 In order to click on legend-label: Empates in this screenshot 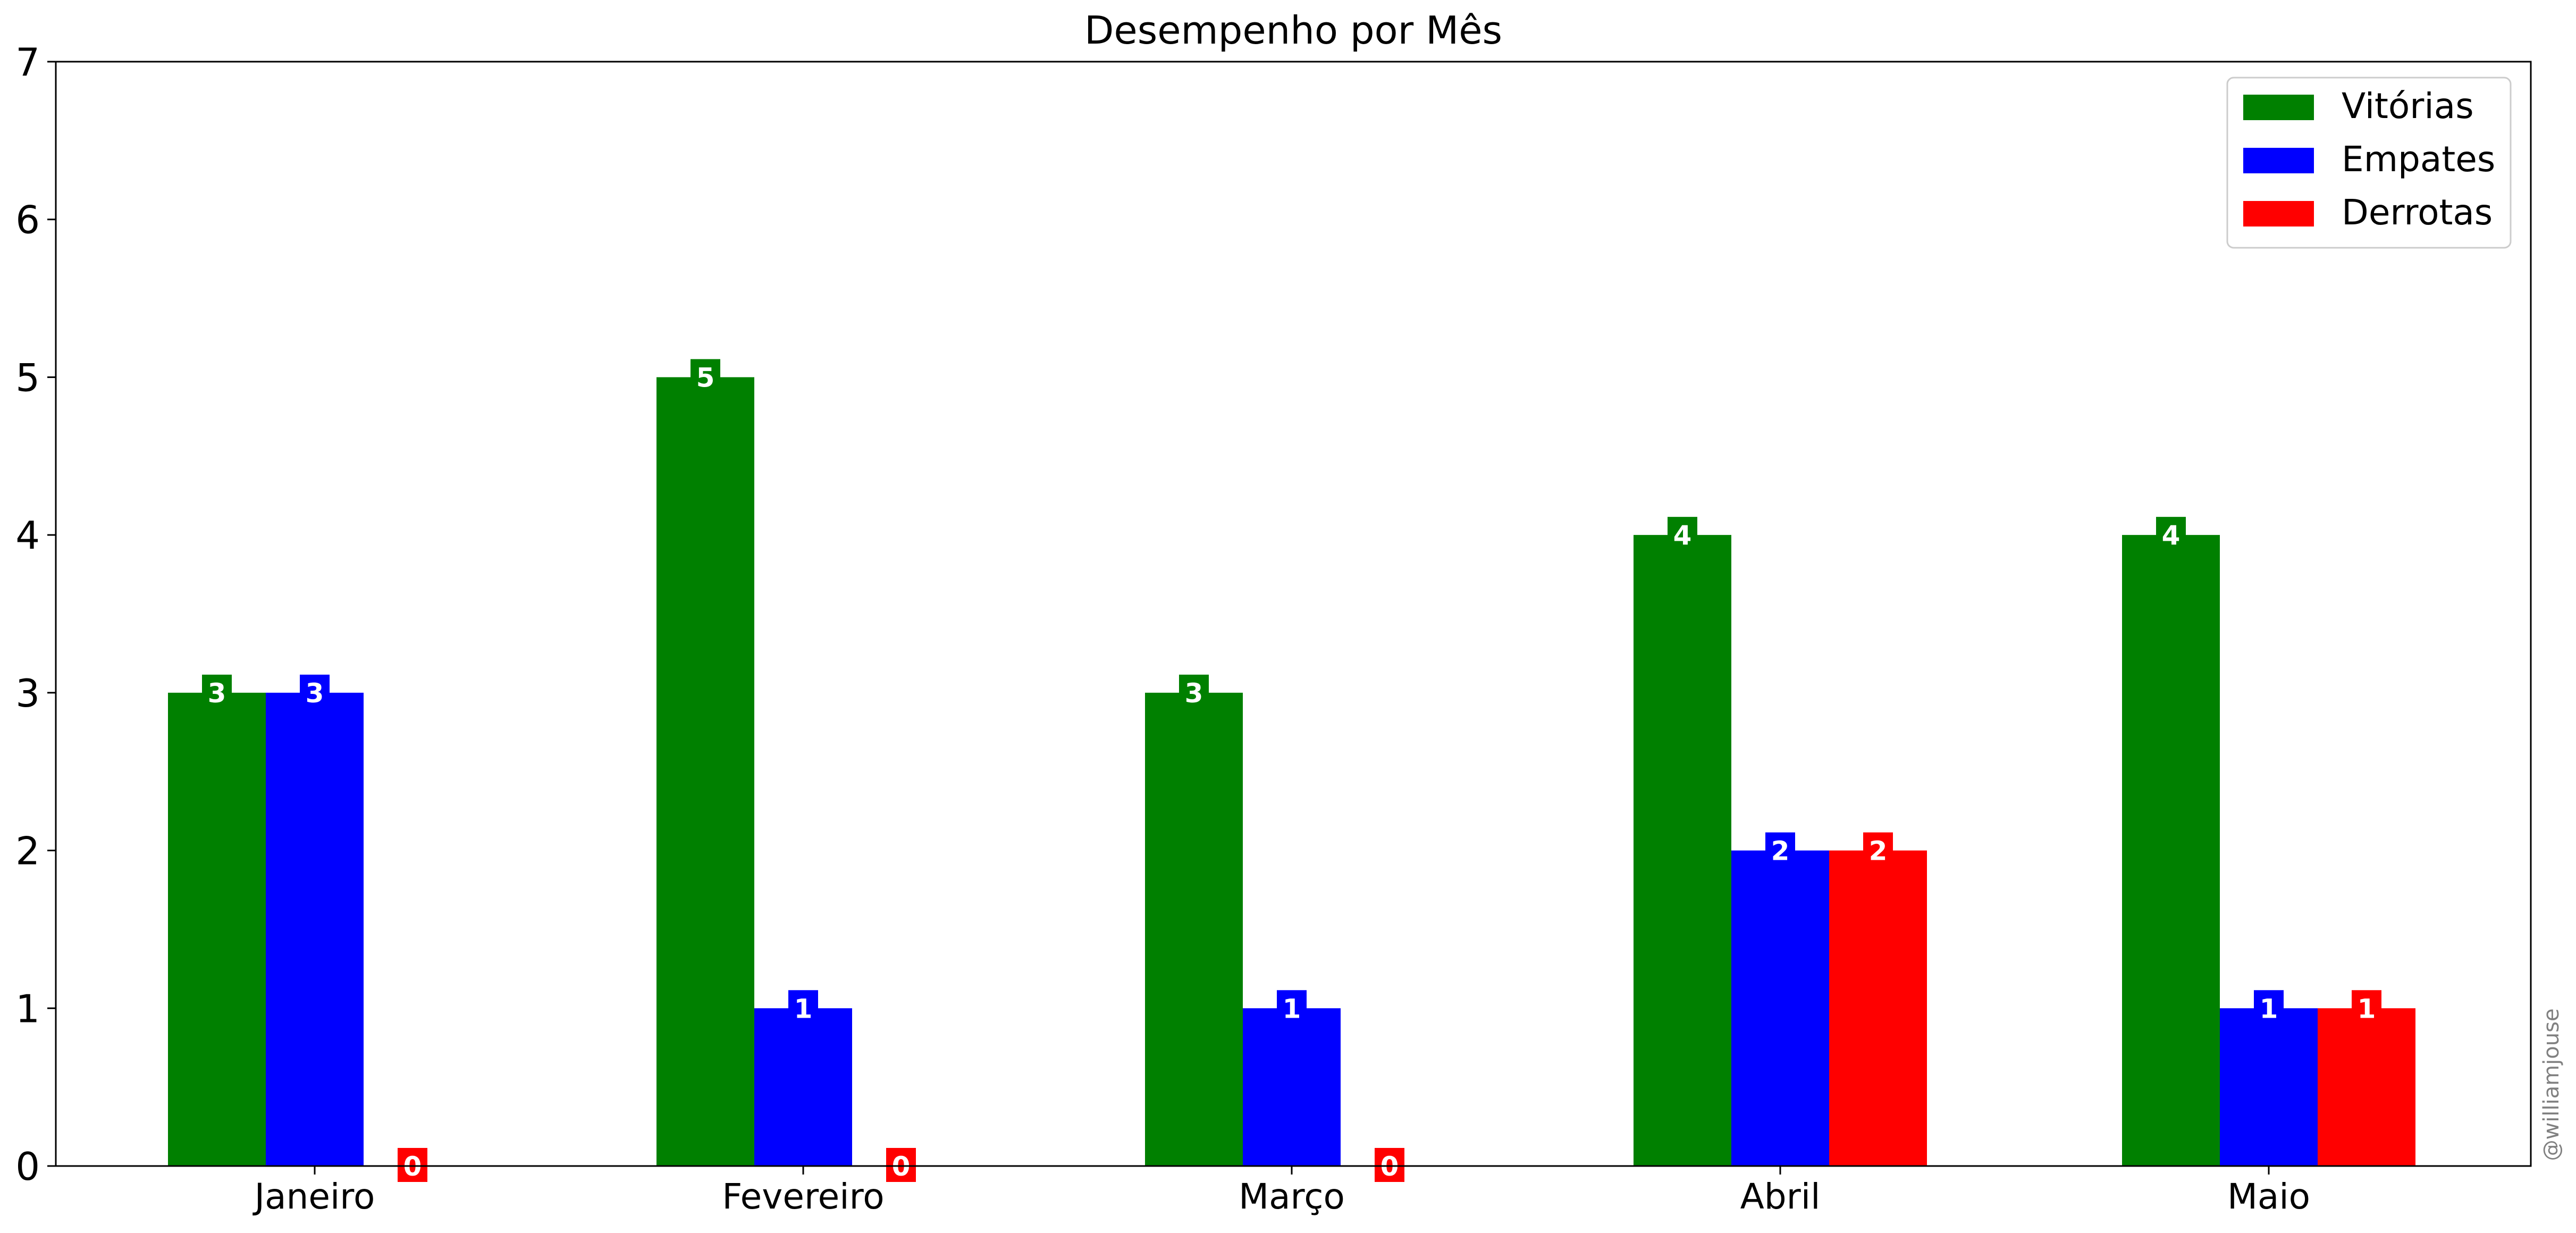, I will do `click(2418, 159)`.